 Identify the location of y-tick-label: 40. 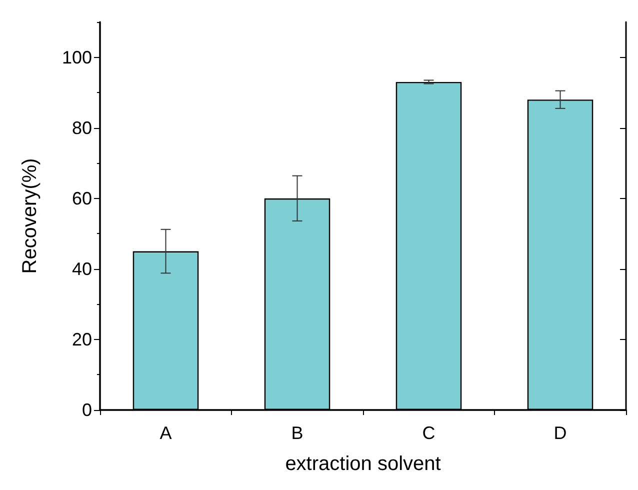
(82, 268).